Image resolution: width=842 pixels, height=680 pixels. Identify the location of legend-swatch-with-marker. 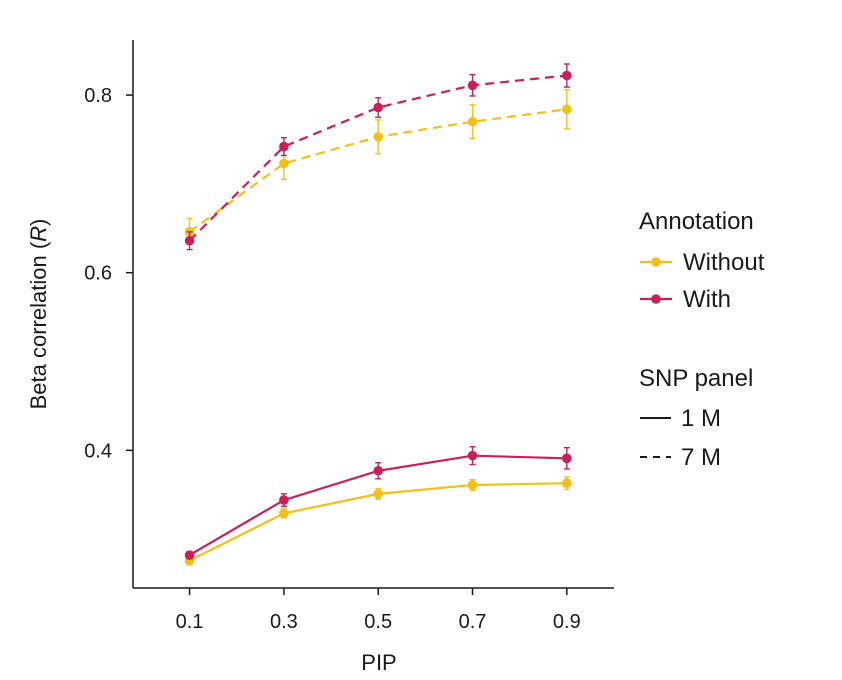
(656, 299).